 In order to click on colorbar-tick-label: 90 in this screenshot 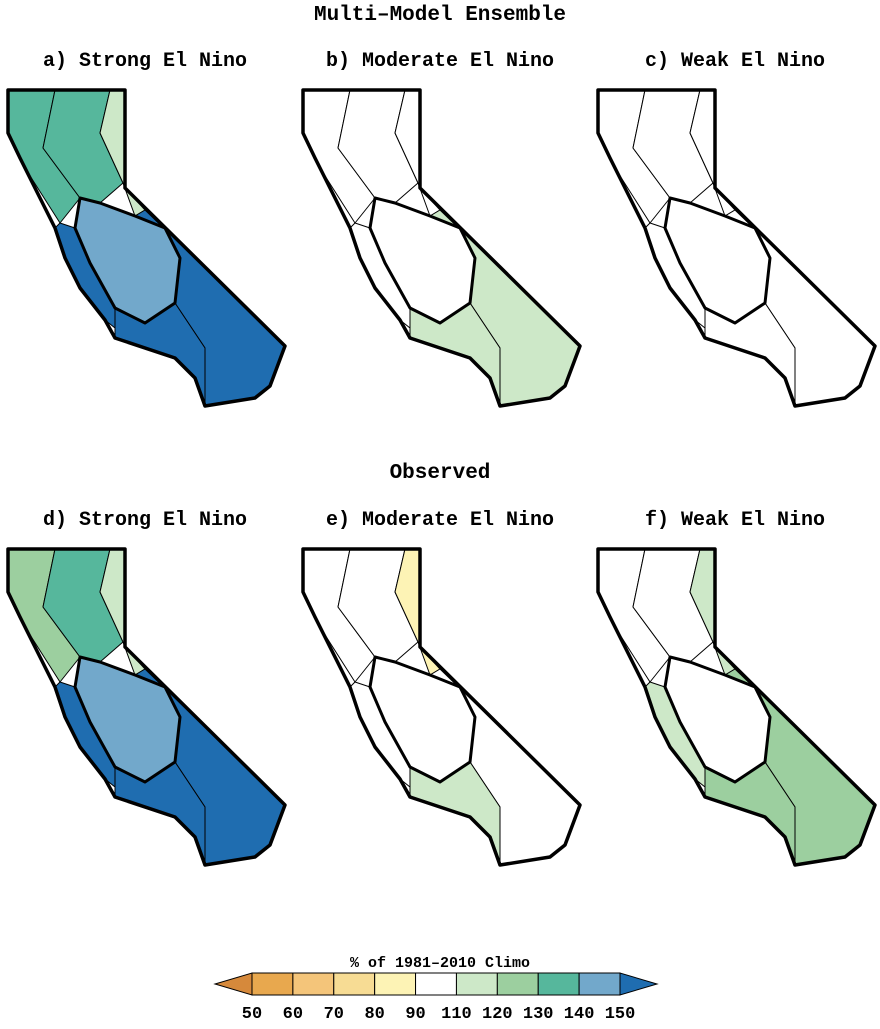, I will do `click(415, 1014)`.